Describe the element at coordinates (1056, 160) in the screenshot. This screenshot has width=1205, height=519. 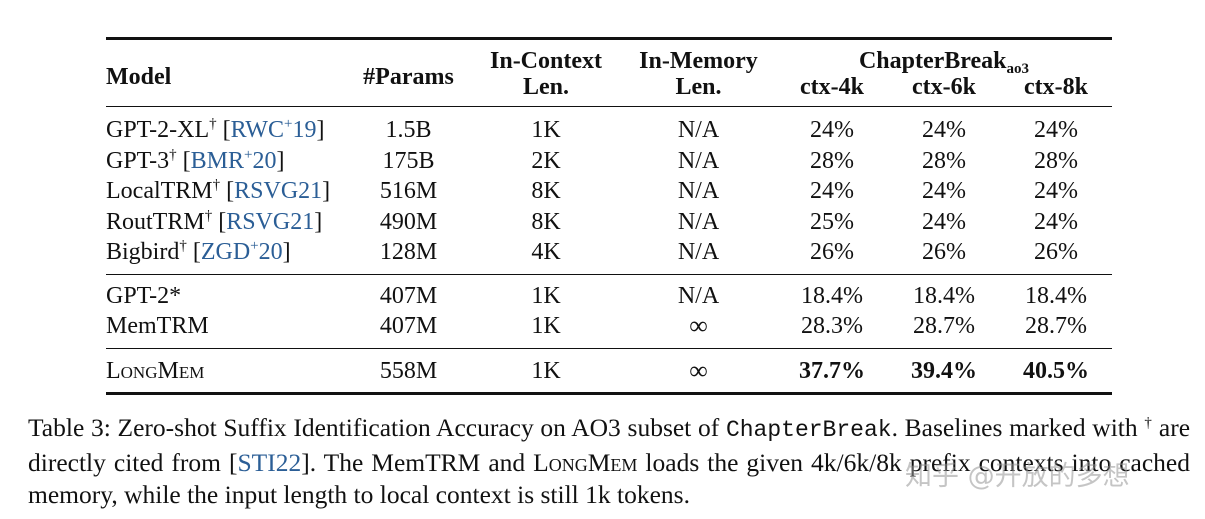
I see `ctx-8k-cell: 28%` at that location.